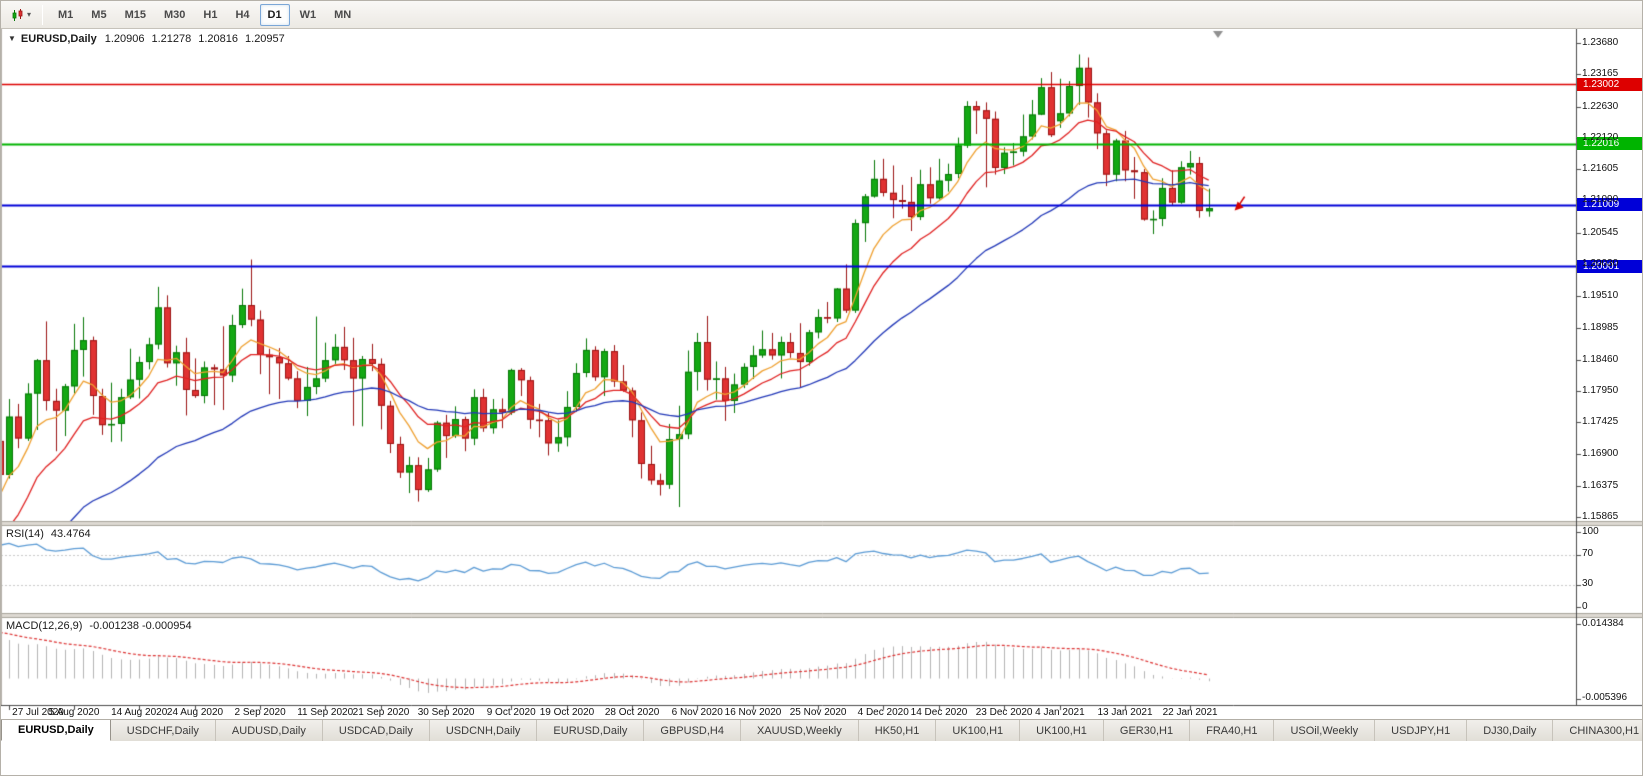 This screenshot has width=1643, height=776. What do you see at coordinates (1600, 454) in the screenshot?
I see `y-axis-tick: 1.16900` at bounding box center [1600, 454].